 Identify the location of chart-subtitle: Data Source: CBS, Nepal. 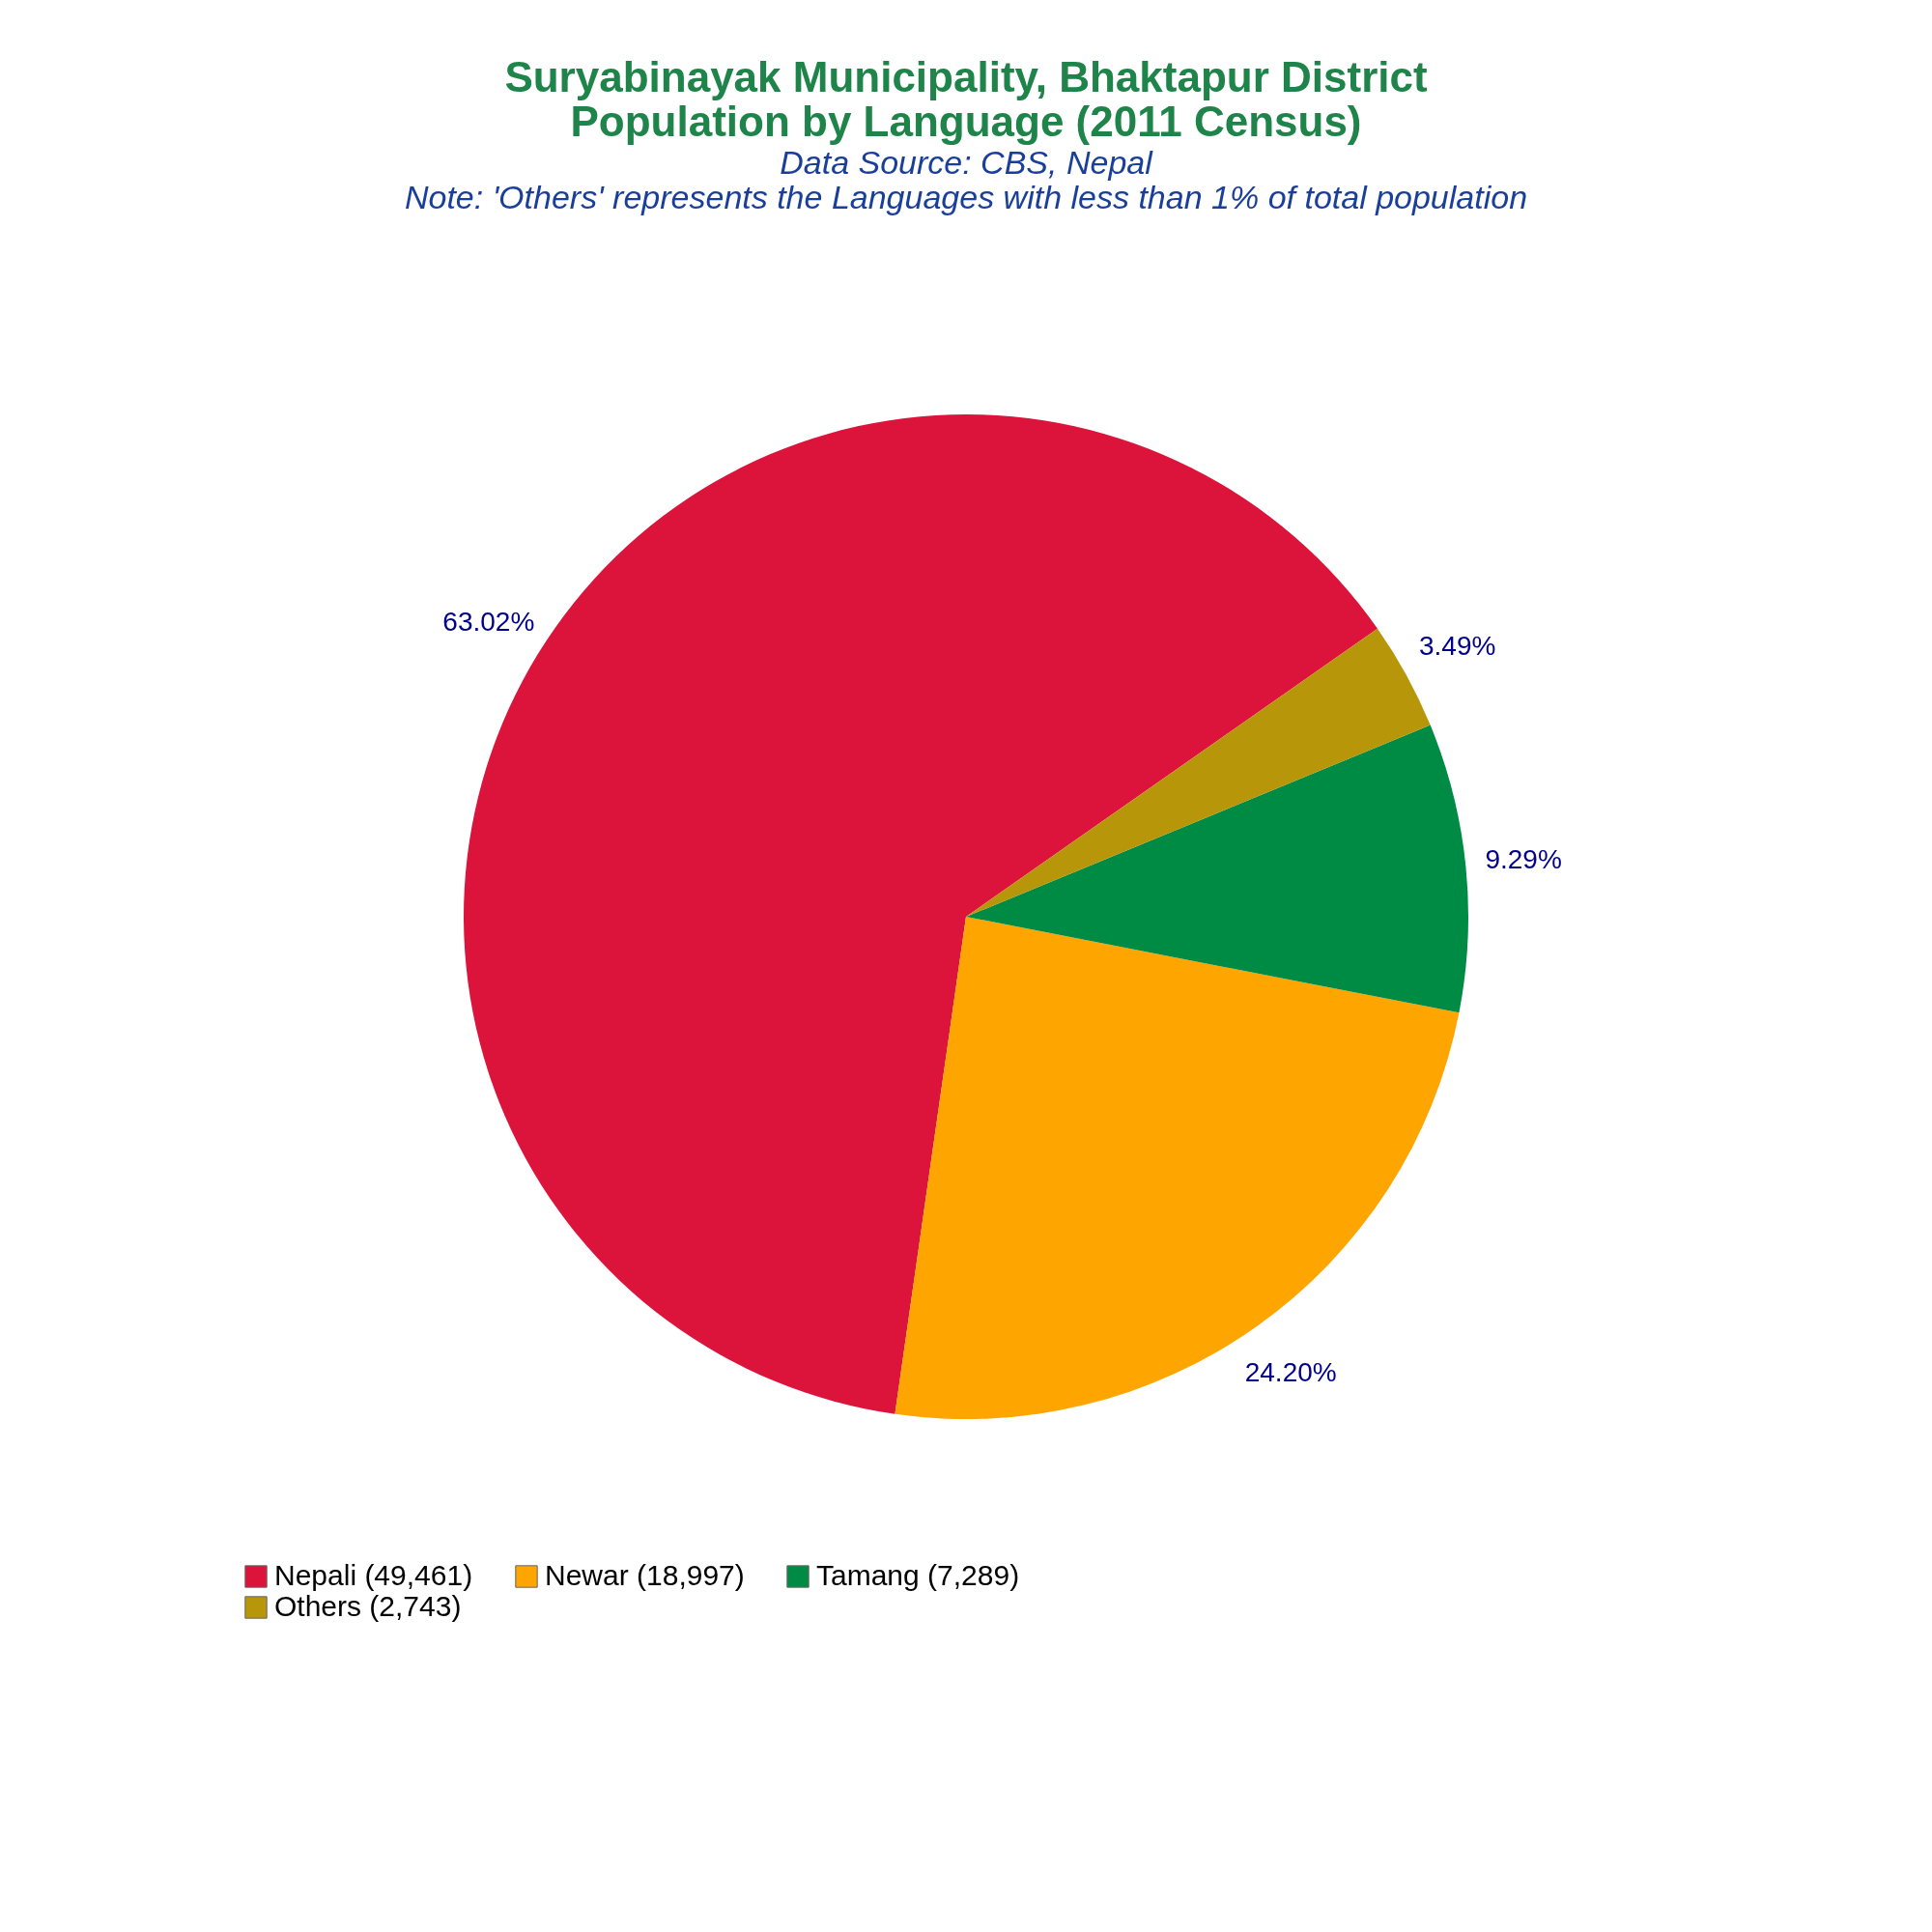
(967, 162).